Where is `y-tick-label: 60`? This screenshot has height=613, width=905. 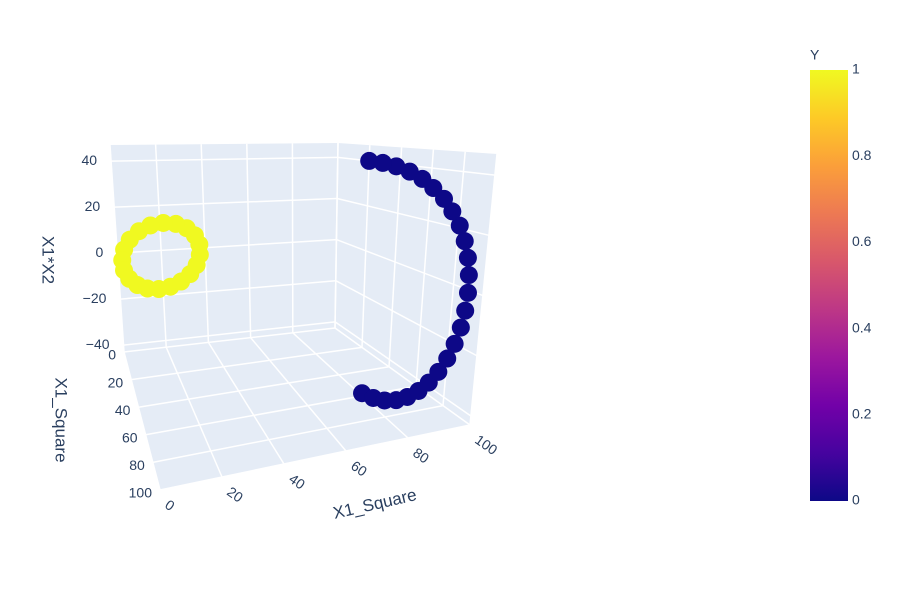 y-tick-label: 60 is located at coordinates (130, 438).